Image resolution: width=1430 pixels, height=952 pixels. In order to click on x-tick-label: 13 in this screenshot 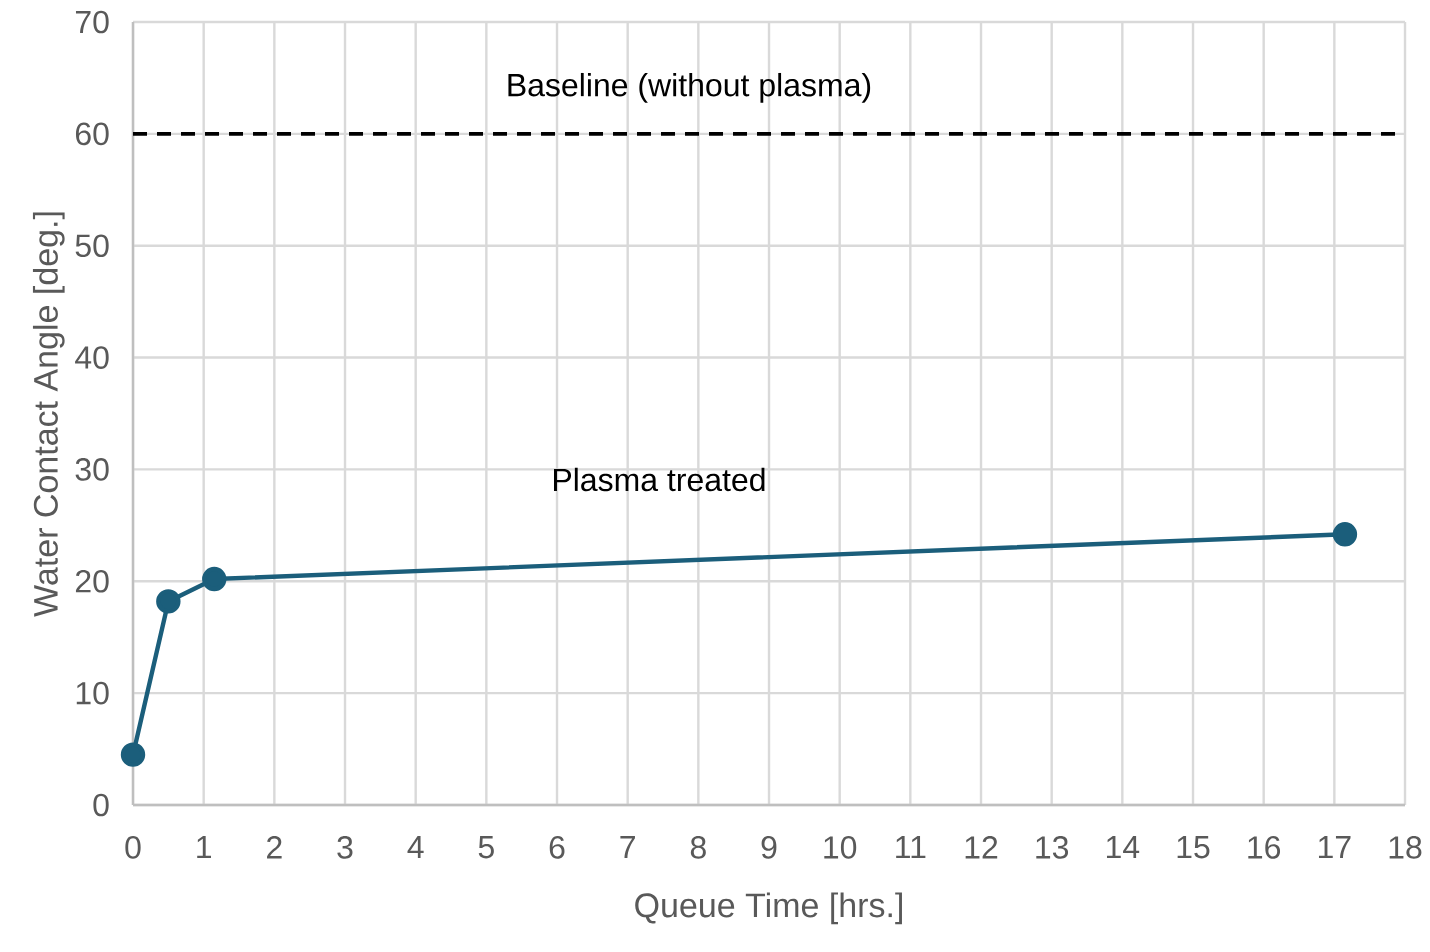, I will do `click(1052, 847)`.